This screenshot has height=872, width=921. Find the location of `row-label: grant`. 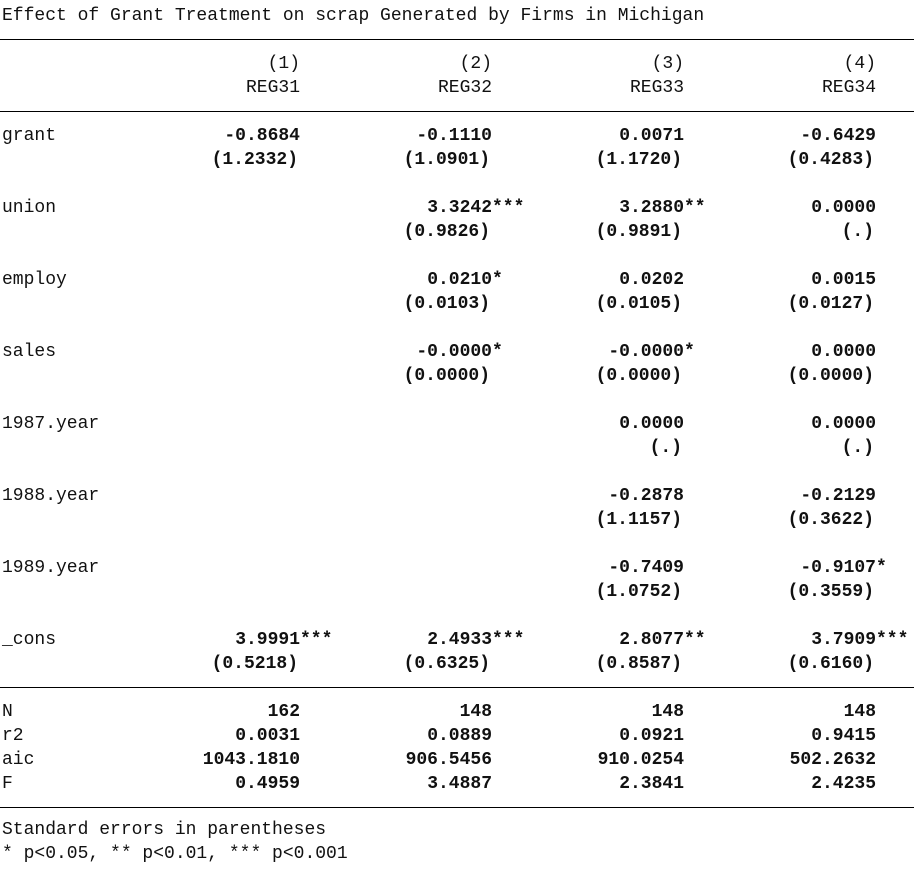

row-label: grant is located at coordinates (29, 136).